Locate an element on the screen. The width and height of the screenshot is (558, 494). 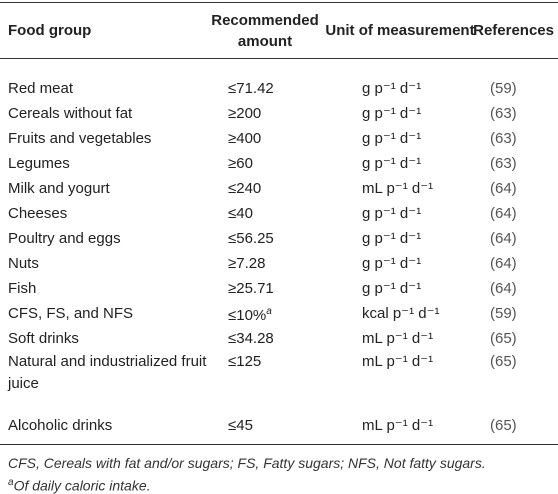
food-cell: Fruits and vegetables is located at coordinates (80, 138).